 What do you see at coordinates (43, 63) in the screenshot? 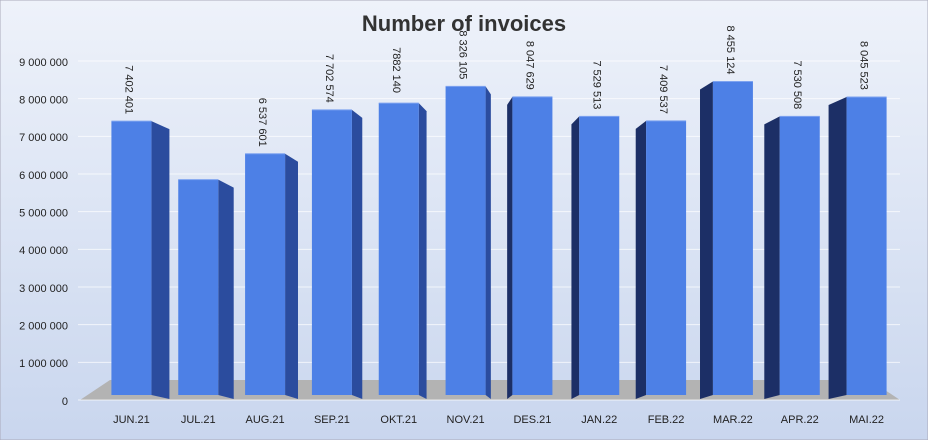
I see `y-tick-label: 9 000 000` at bounding box center [43, 63].